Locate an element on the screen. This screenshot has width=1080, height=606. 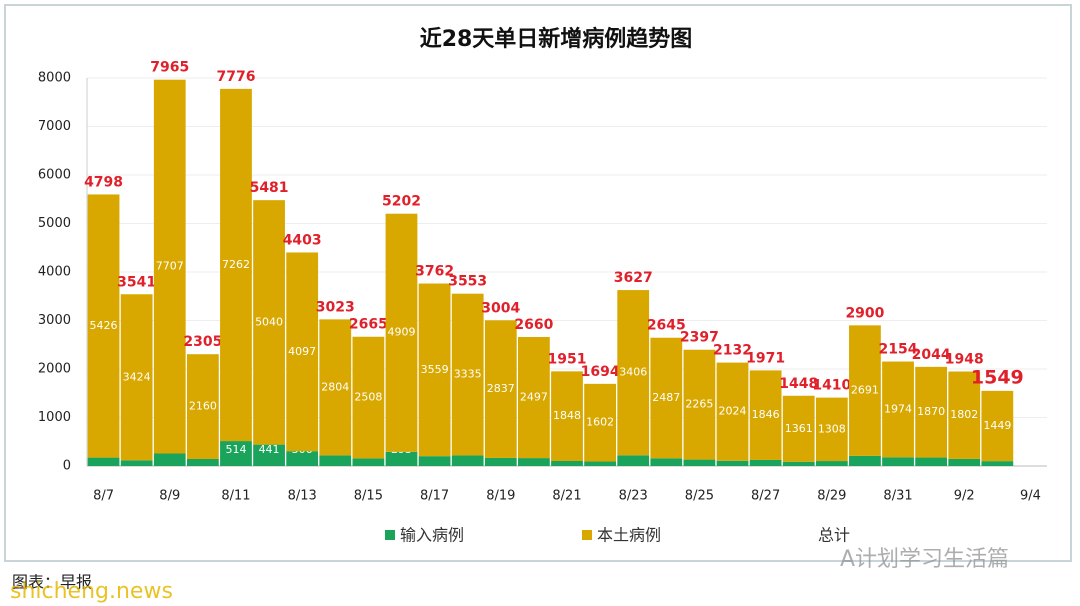
value-label: 1974 is located at coordinates (898, 408).